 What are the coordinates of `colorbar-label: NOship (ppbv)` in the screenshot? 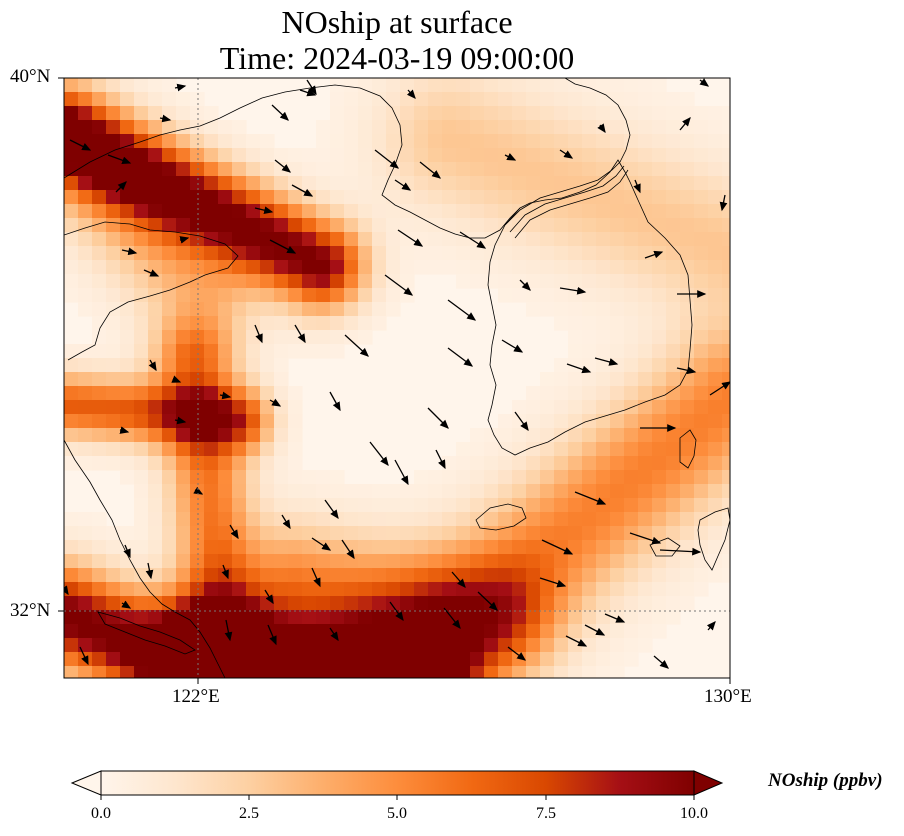 It's located at (825, 780).